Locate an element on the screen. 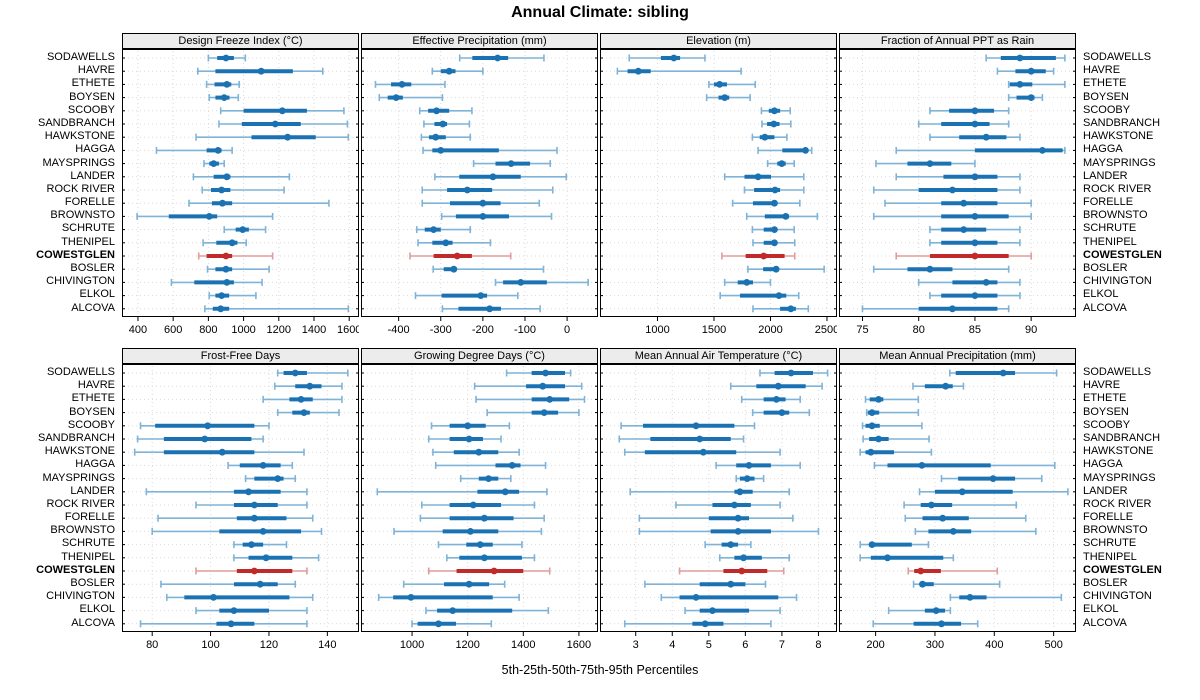 This screenshot has height=700, width=1200. panel: Growing Degree Days (°C) 1000 1200 1400 1600 is located at coordinates (479, 501).